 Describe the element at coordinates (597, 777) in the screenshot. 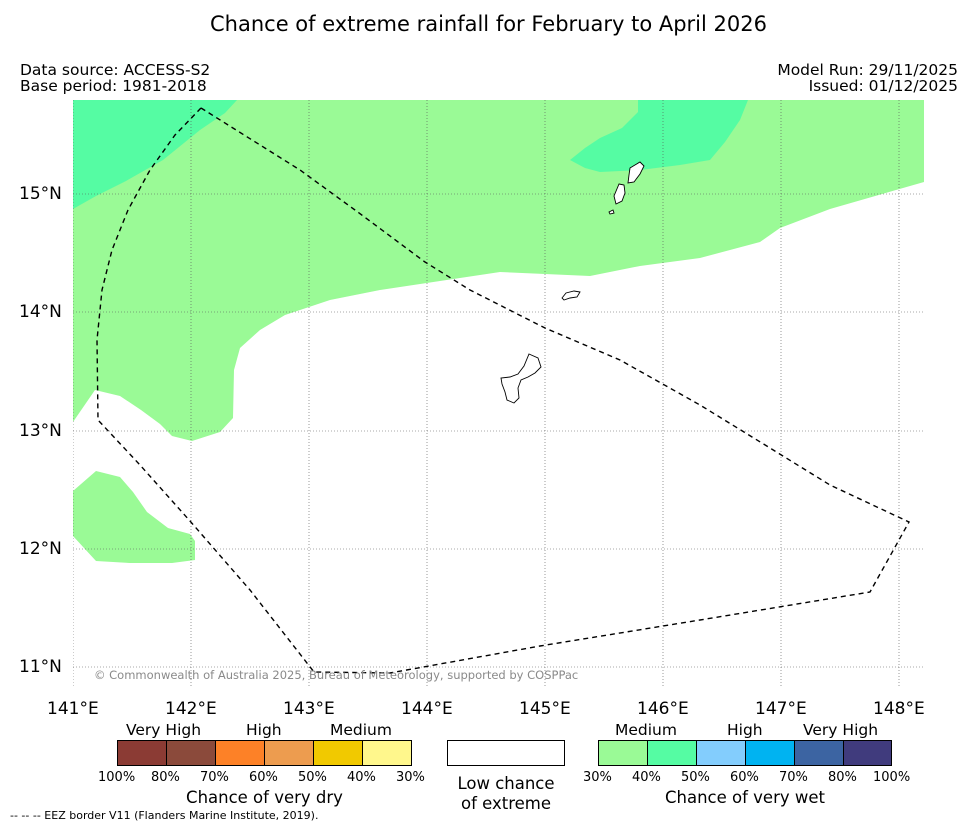

I see `wet-tick-30: 30%` at that location.